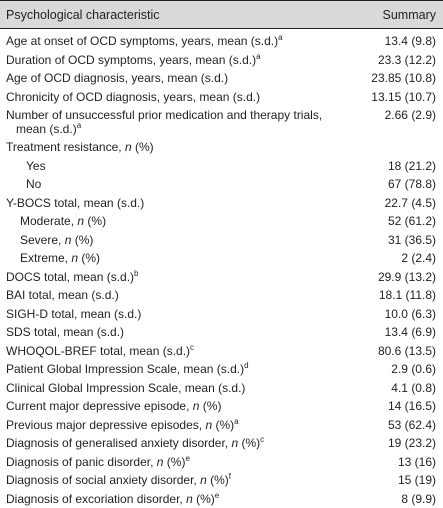  I want to click on row-label: Severe, n (%), so click(186, 240).